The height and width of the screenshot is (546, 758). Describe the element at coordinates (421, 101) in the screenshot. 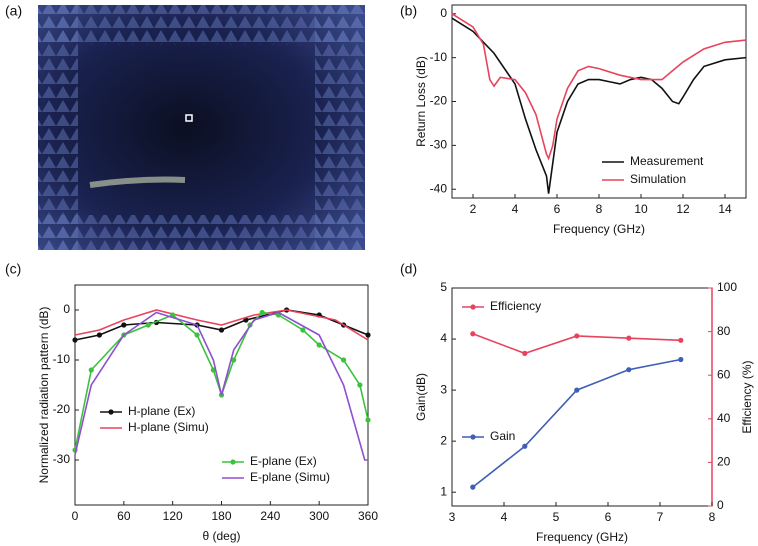

I see `y-axis-label: Return Loss (dB)` at that location.